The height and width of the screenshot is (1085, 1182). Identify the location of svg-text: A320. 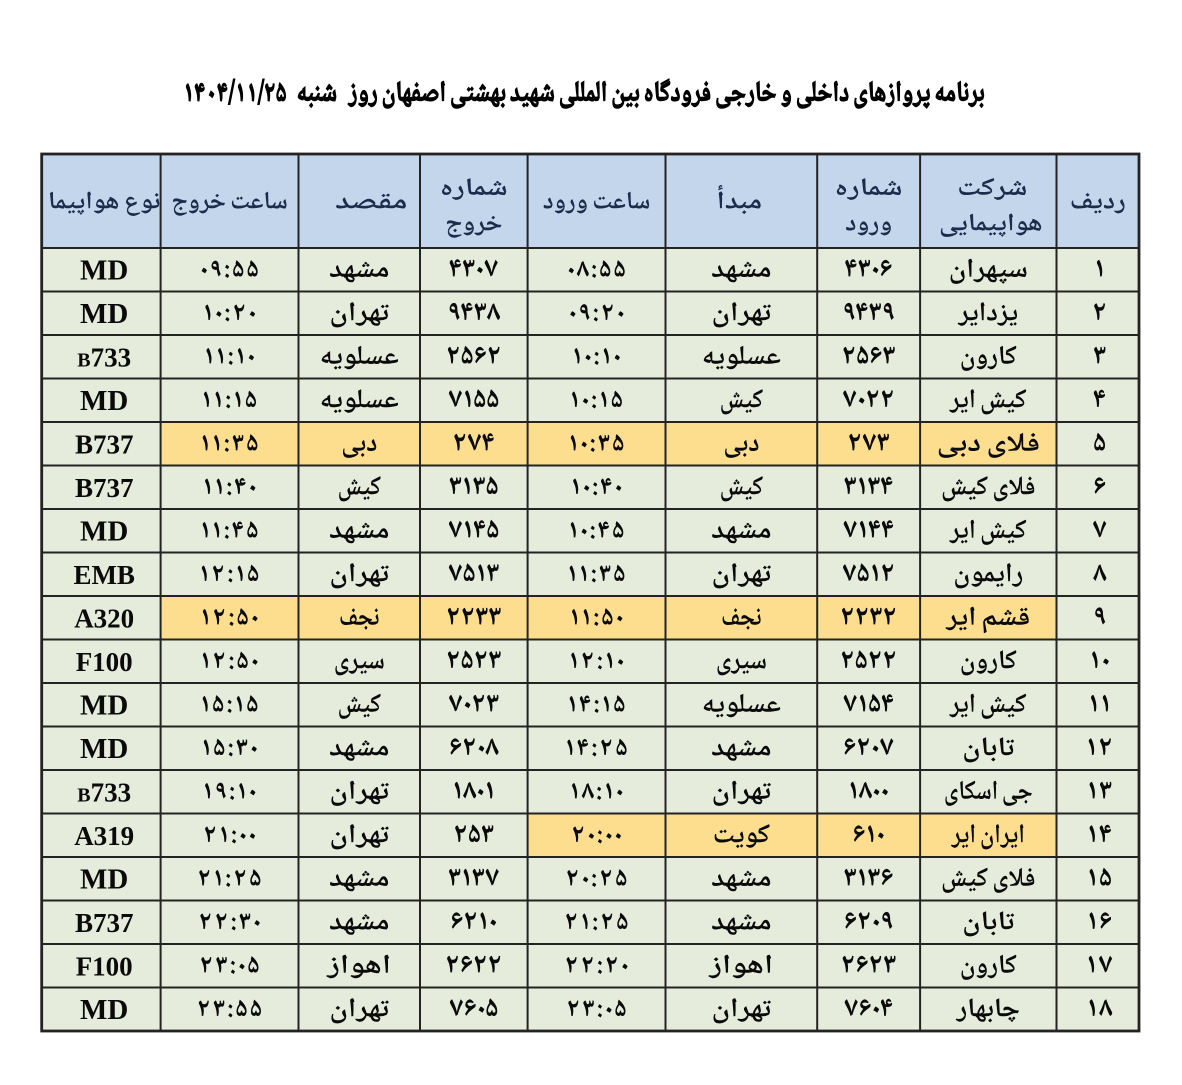
(104, 619).